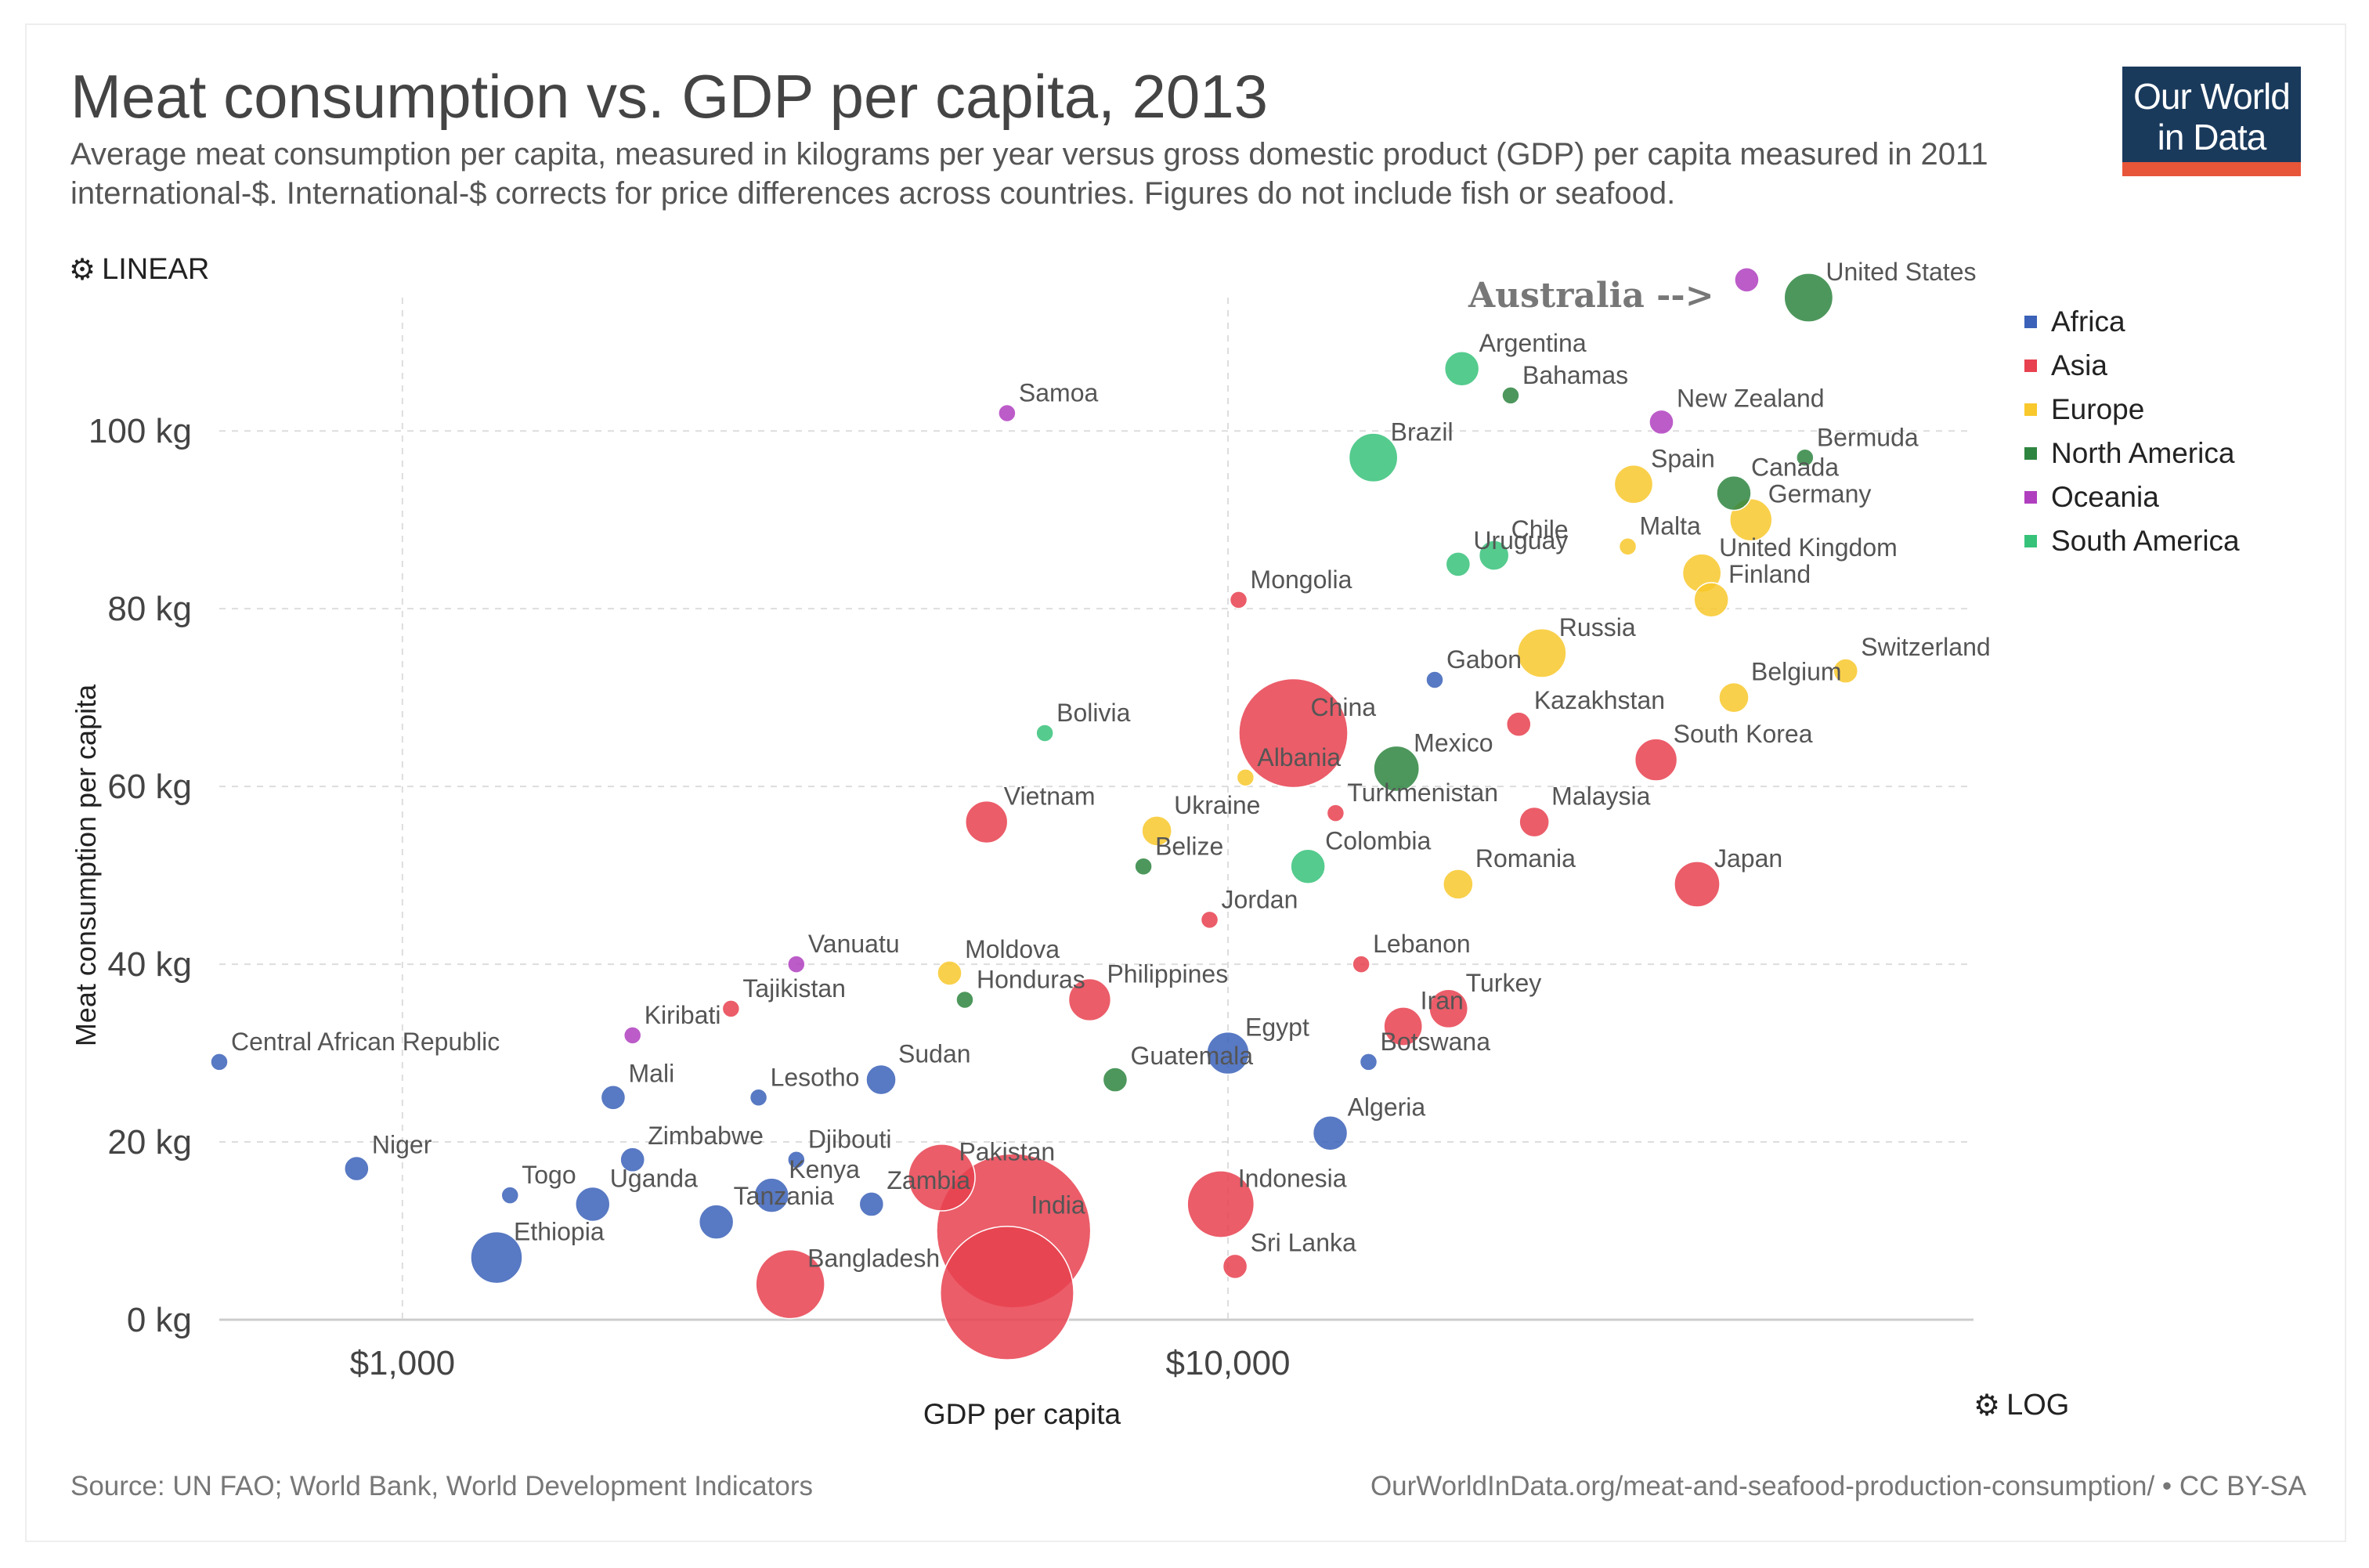  I want to click on point-brazil, so click(1373, 457).